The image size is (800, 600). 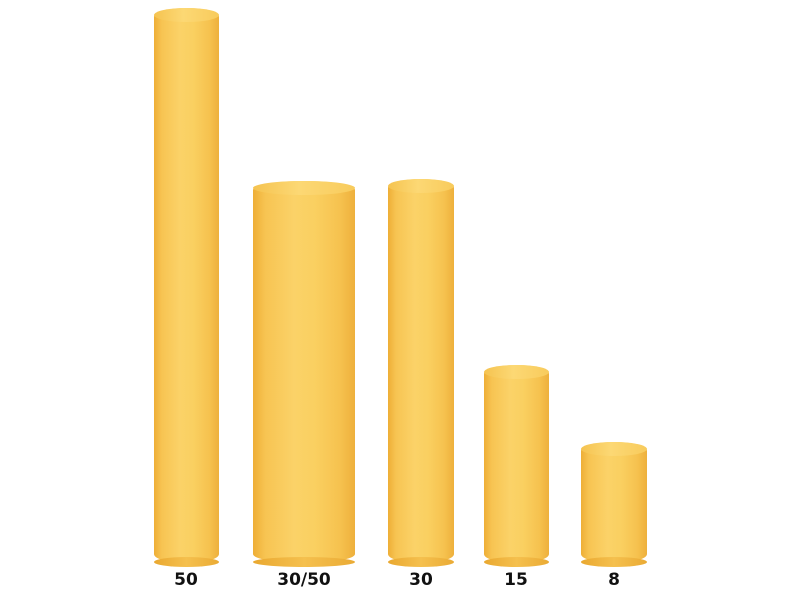 I want to click on roll-label-30: 30, so click(x=421, y=580).